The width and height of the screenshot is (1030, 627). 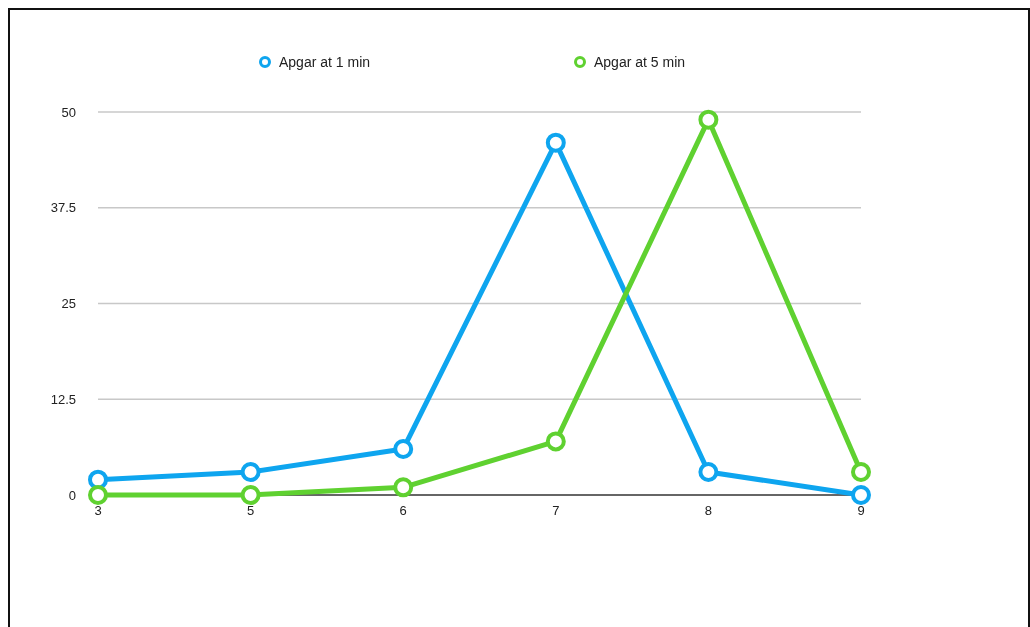 What do you see at coordinates (640, 61) in the screenshot?
I see `legend-label: Apgar at 5 min` at bounding box center [640, 61].